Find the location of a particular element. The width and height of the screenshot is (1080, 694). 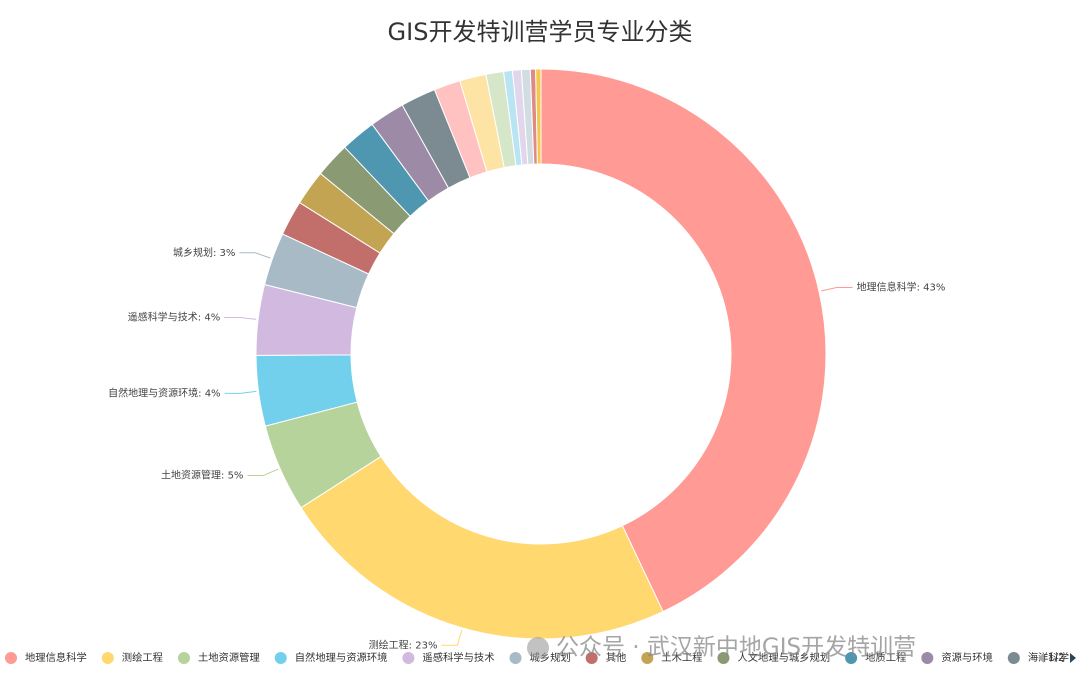

watermark-icon is located at coordinates (538, 648).